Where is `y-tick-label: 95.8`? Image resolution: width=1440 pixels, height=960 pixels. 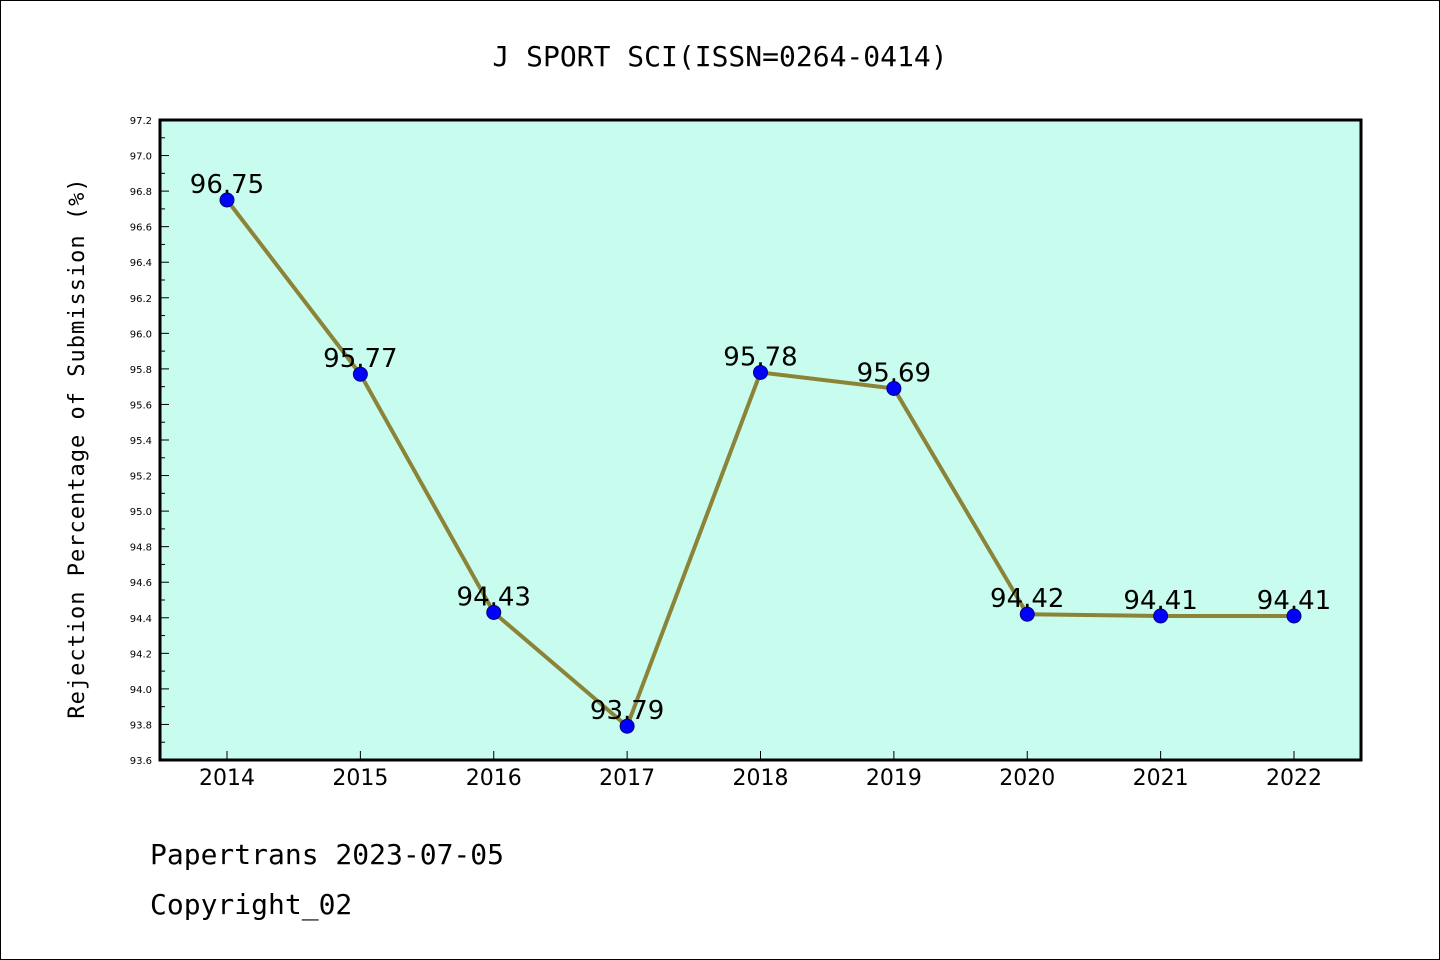
y-tick-label: 95.8 is located at coordinates (141, 370).